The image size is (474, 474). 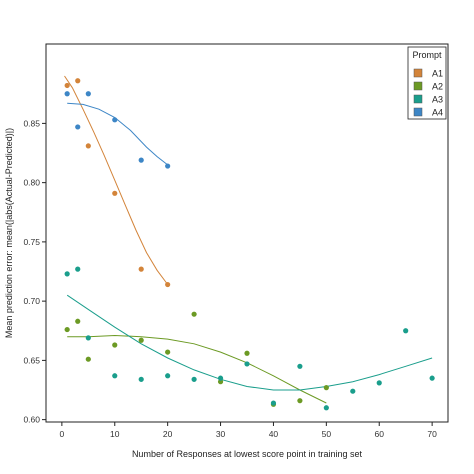 What do you see at coordinates (427, 55) in the screenshot?
I see `legend-title: Prompt` at bounding box center [427, 55].